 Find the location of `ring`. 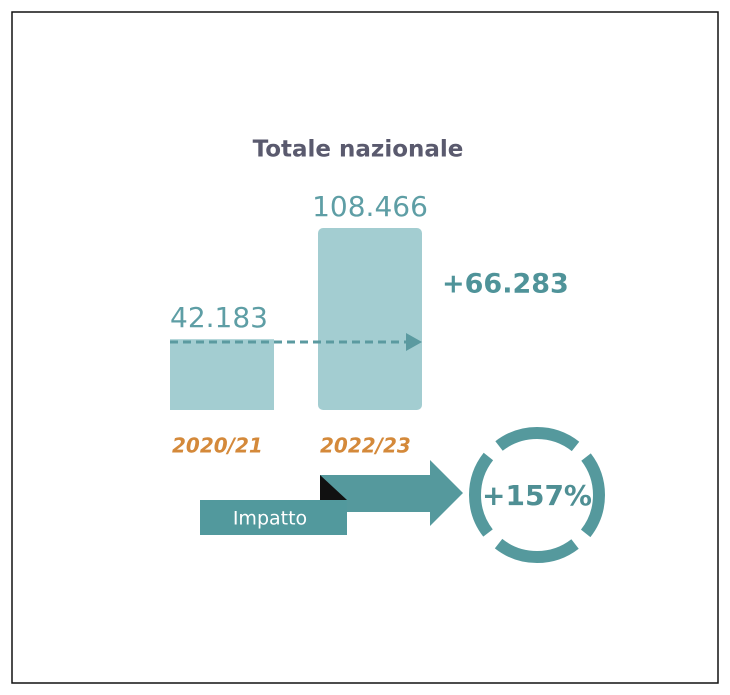

ring is located at coordinates (537, 495).